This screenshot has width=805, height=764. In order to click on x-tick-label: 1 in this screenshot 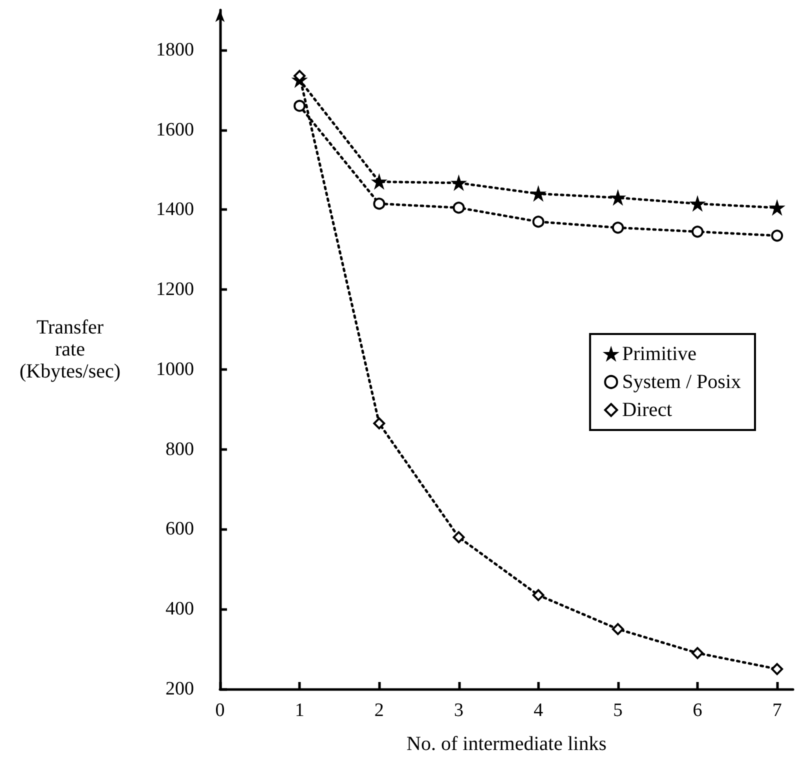, I will do `click(299, 710)`.